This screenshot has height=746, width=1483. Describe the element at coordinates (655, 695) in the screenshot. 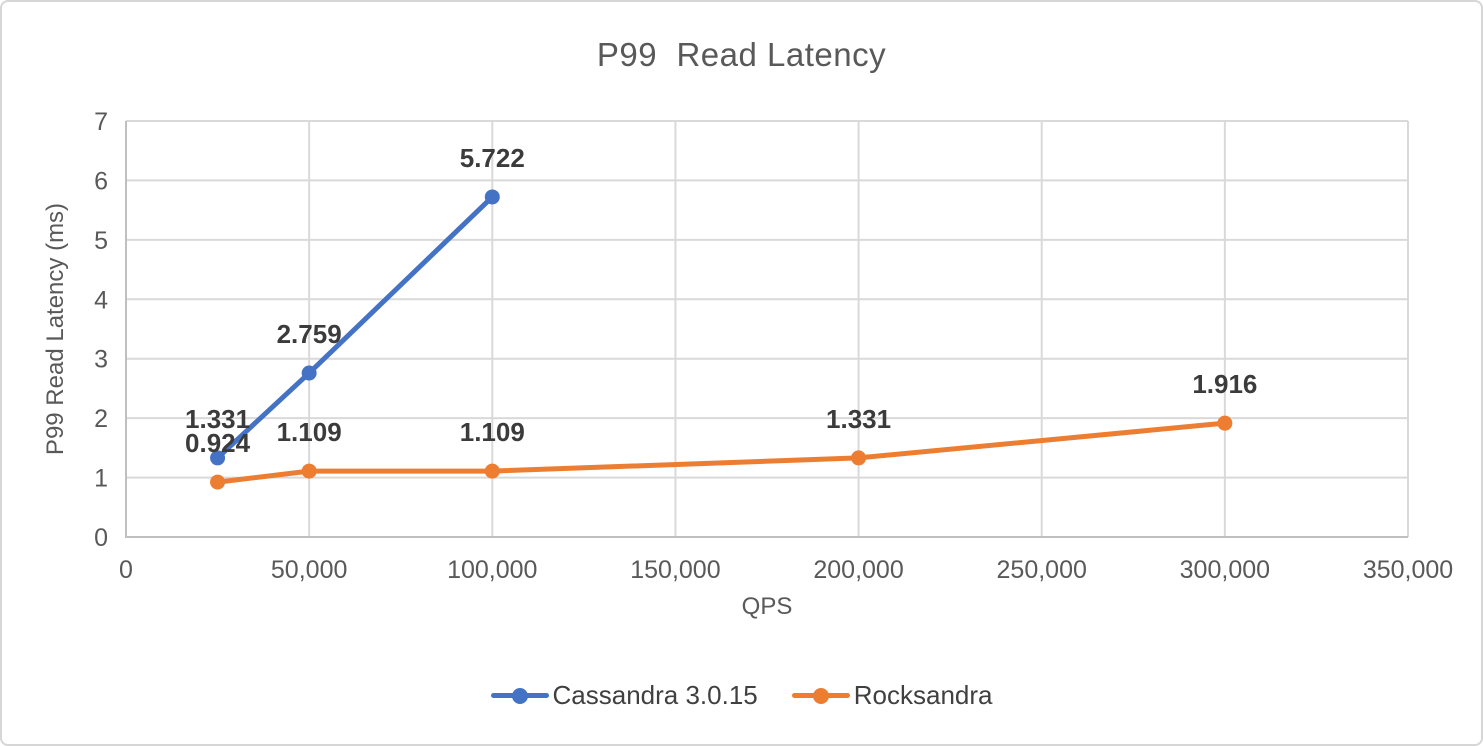

I see `legend-label-cassandra: Cassandra 3.0.15` at that location.